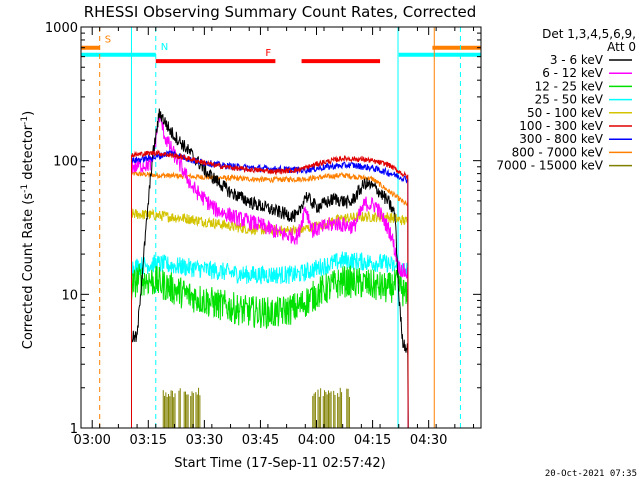 This screenshot has width=640, height=480. What do you see at coordinates (148, 440) in the screenshot?
I see `x-tick-label-03-15: 03:15` at bounding box center [148, 440].